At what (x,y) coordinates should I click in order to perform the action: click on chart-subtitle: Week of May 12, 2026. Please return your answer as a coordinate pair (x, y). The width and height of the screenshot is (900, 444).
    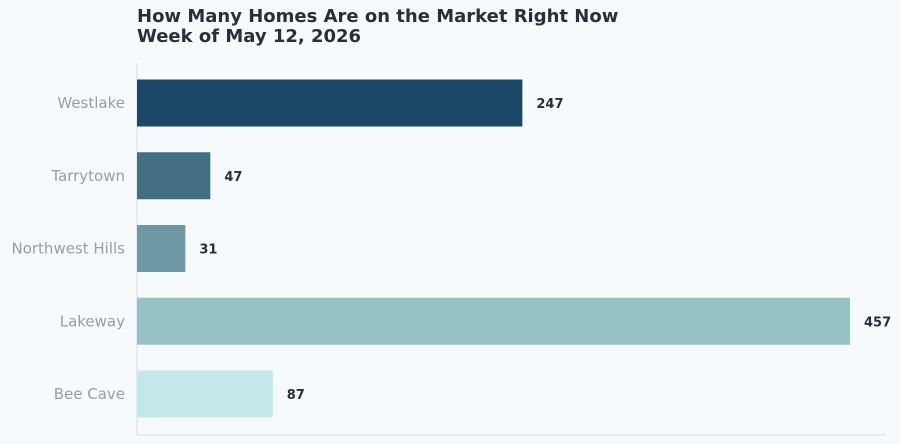
    Looking at the image, I should click on (249, 36).